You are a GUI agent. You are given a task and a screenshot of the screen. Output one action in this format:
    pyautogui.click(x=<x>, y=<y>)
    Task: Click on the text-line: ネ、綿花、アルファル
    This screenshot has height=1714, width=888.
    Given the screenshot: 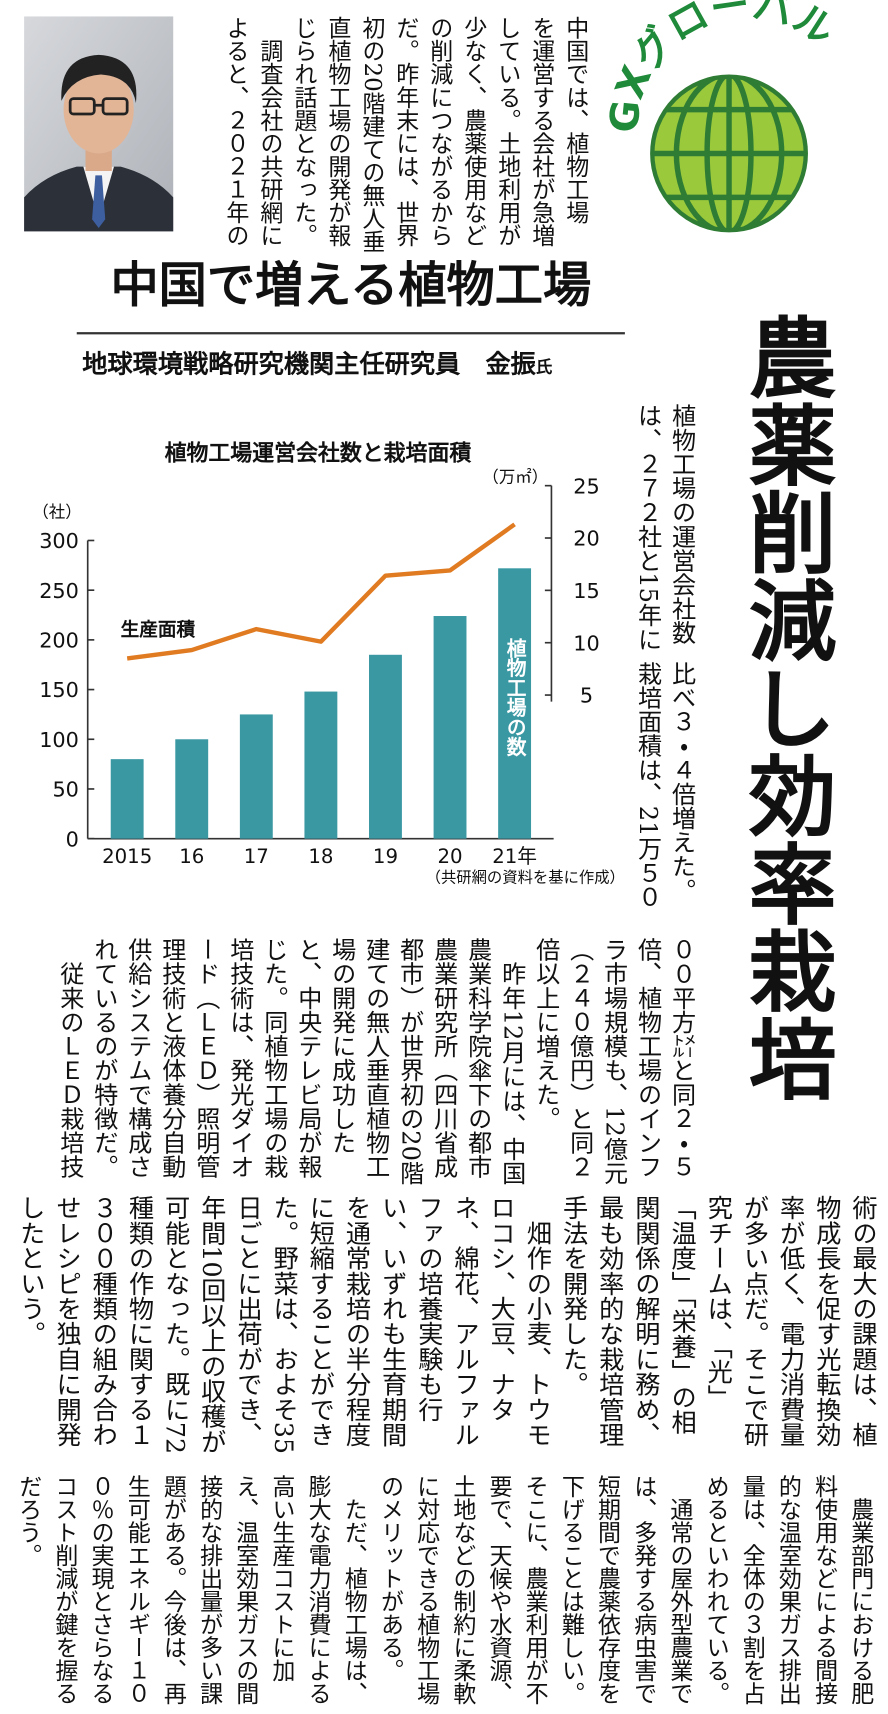 What is the action you would take?
    pyautogui.click(x=463, y=1321)
    